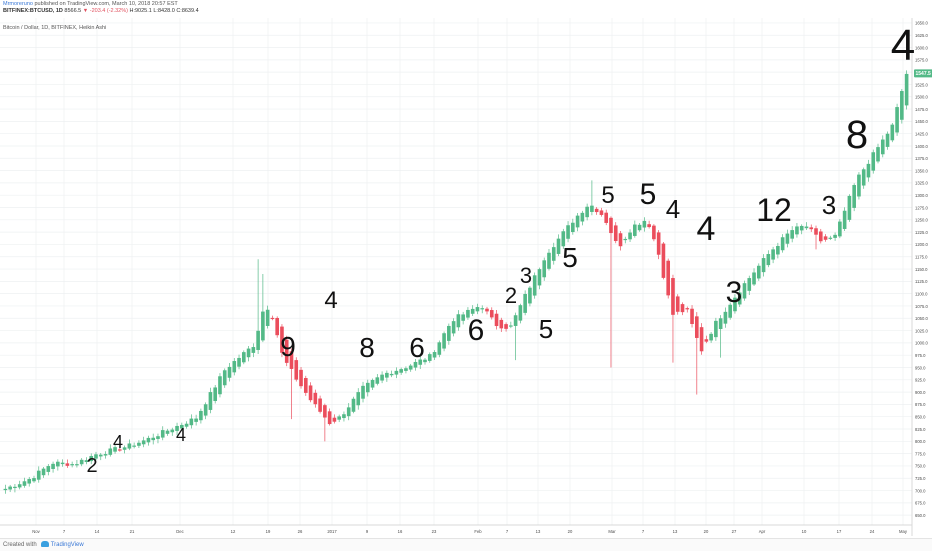  What do you see at coordinates (829, 205) in the screenshot?
I see `handwritten-count-label: 3` at bounding box center [829, 205].